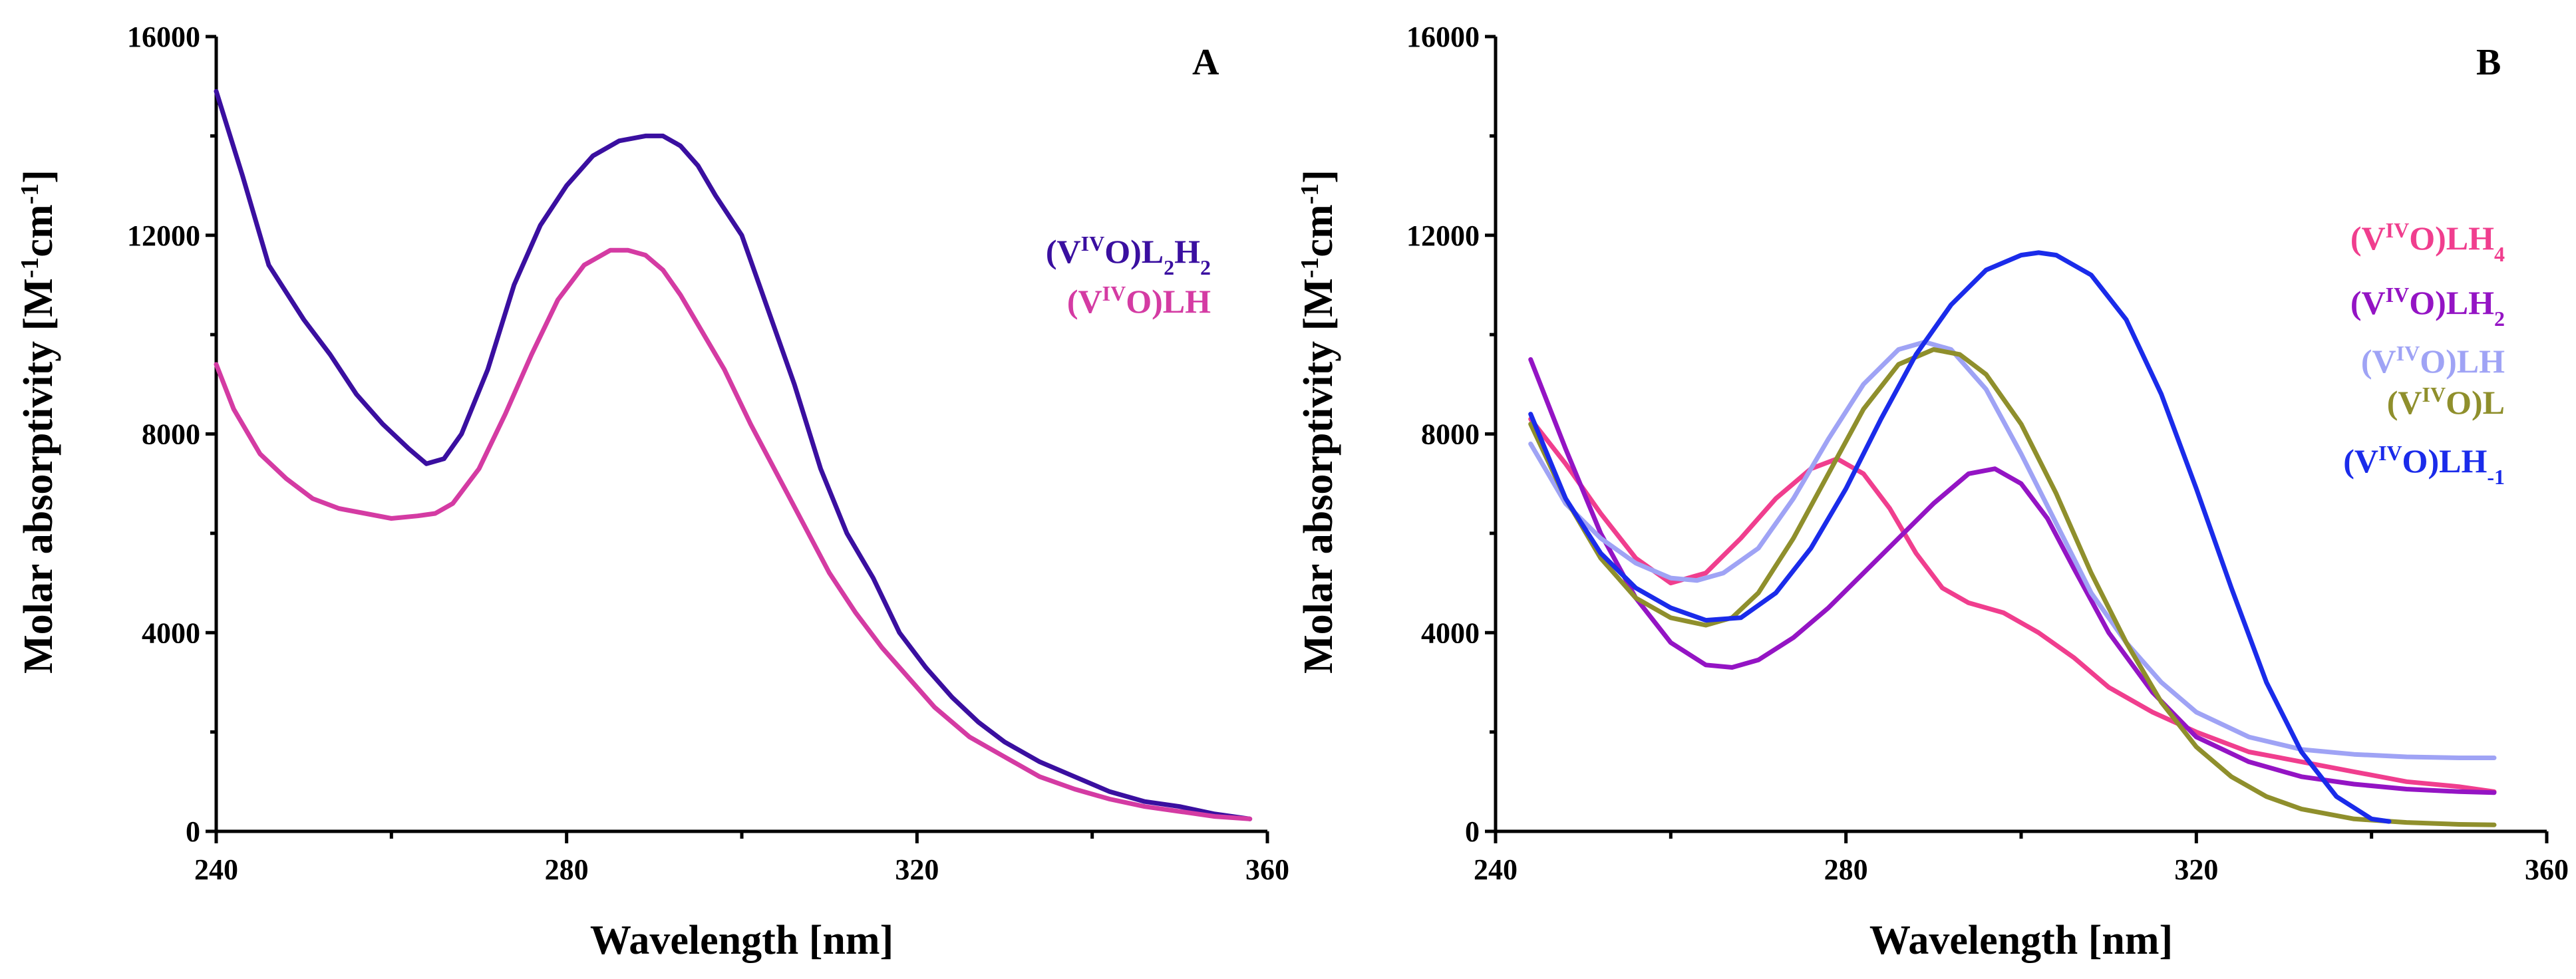  Describe the element at coordinates (567, 870) in the screenshot. I see `panel-a-x-tick-label: 280` at that location.